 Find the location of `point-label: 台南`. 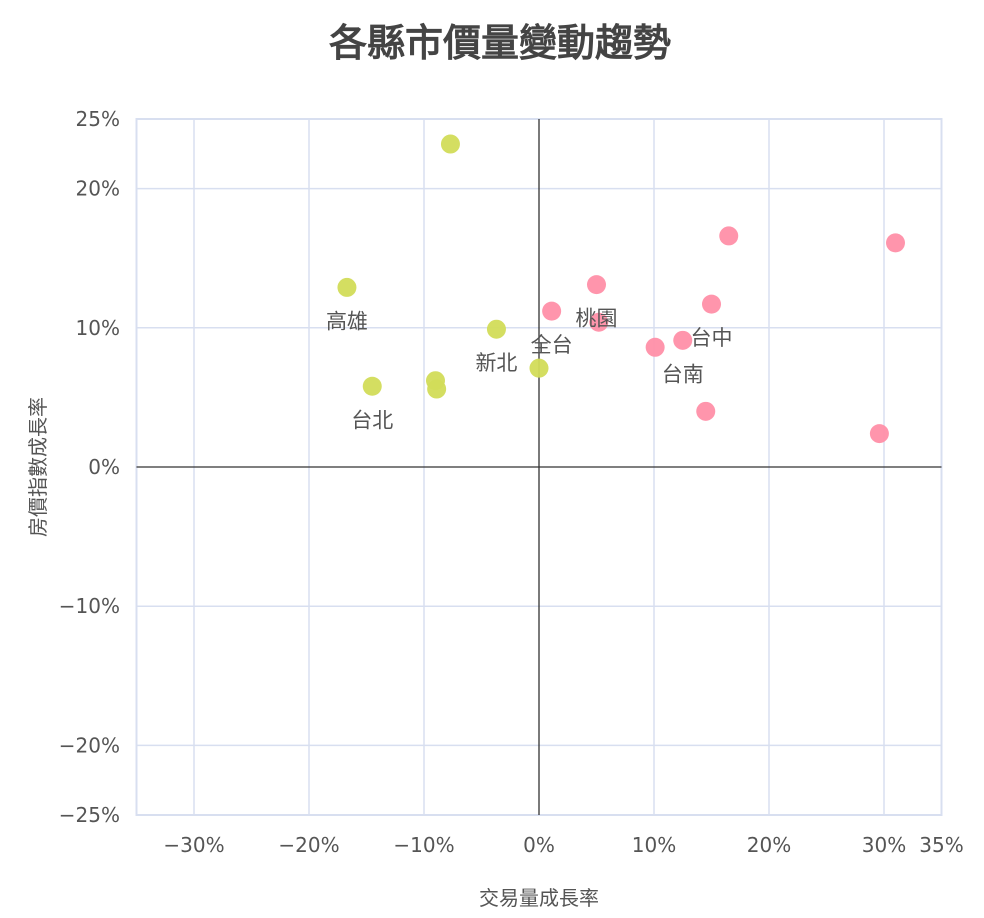

point-label: 台南 is located at coordinates (683, 374).